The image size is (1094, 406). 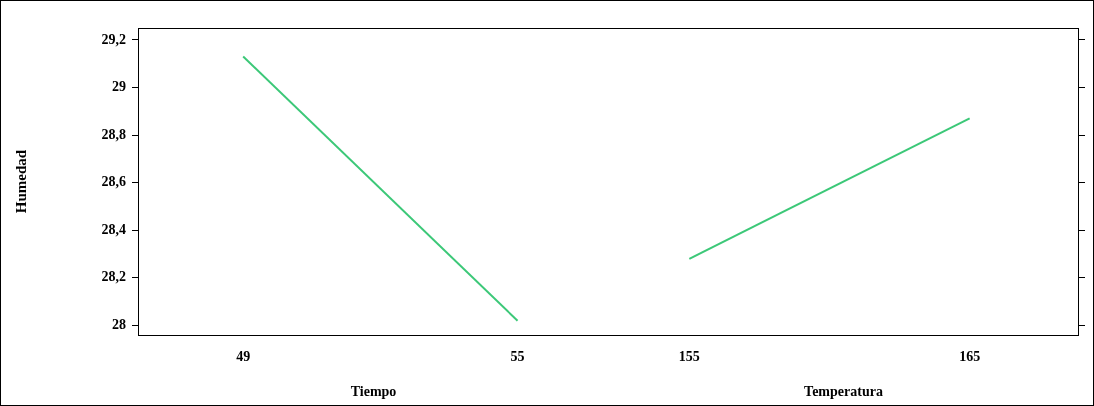 I want to click on y-tick-label: 29, so click(x=119, y=87).